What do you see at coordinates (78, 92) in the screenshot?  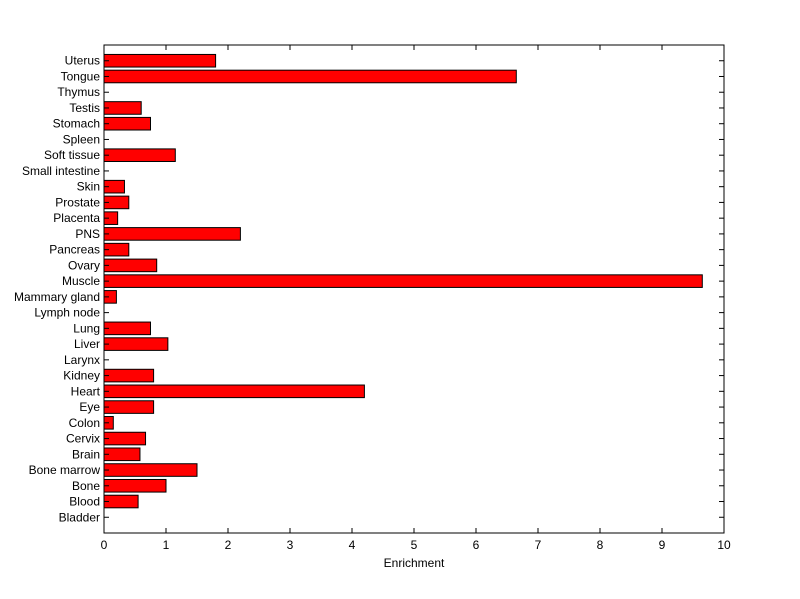 I see `y-tick-label: Thymus` at bounding box center [78, 92].